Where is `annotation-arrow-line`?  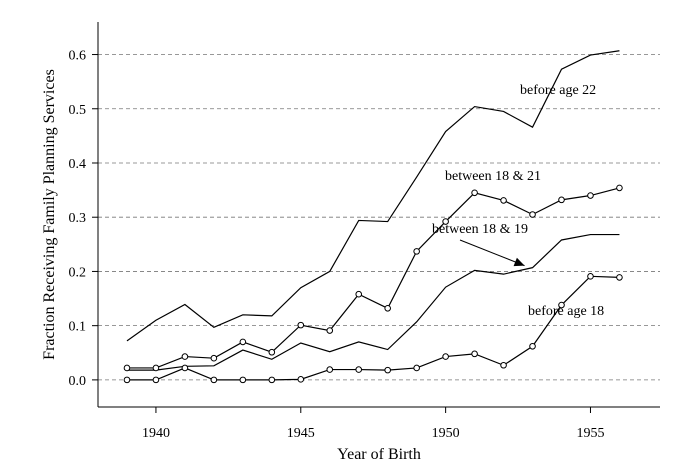 annotation-arrow-line is located at coordinates (492, 253).